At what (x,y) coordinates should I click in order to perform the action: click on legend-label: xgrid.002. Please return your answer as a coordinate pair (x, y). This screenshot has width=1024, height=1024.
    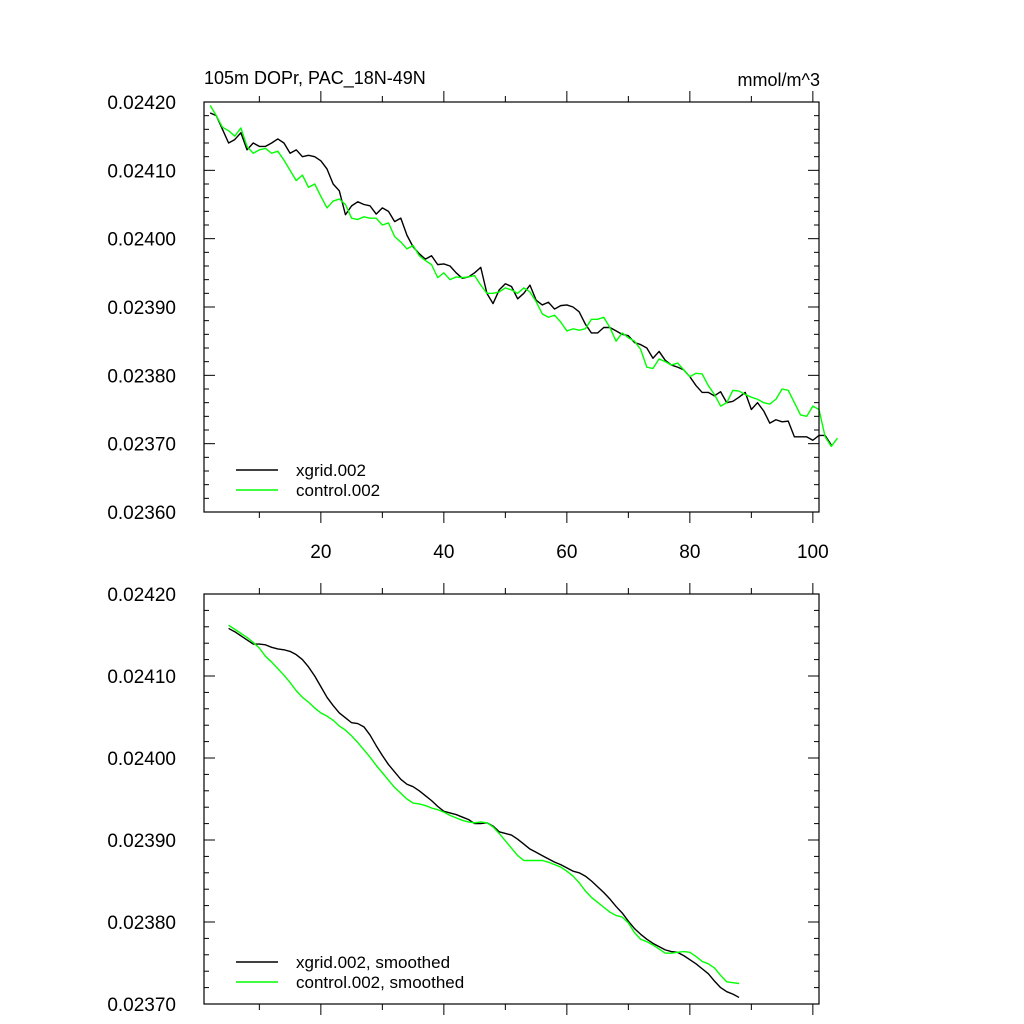
    Looking at the image, I should click on (331, 470).